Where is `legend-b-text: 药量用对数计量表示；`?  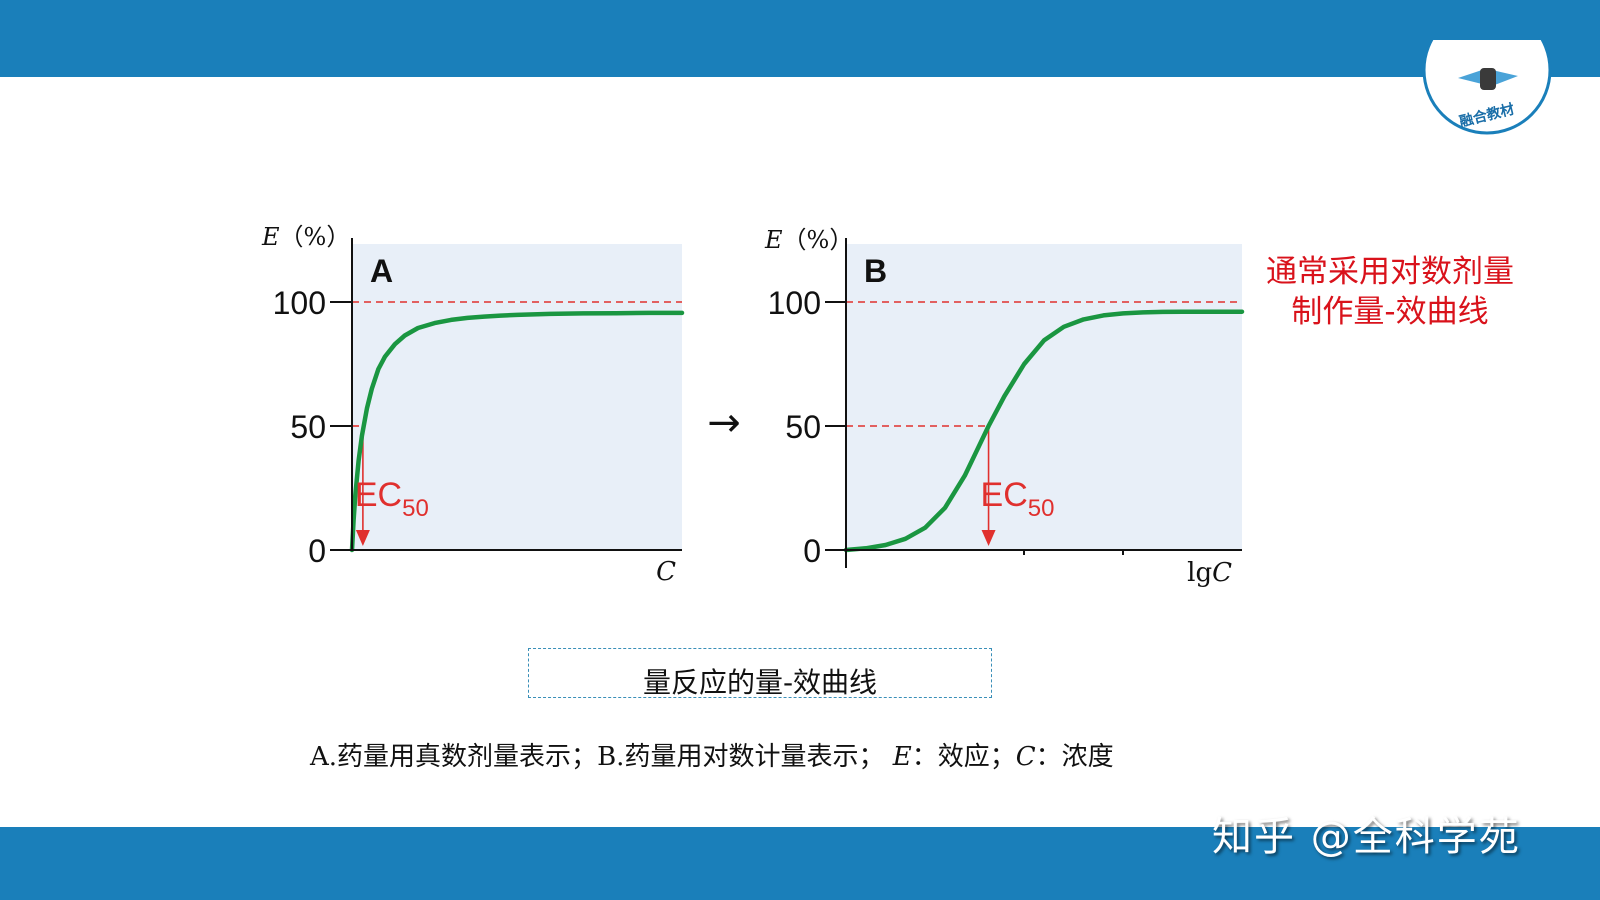
legend-b-text: 药量用对数计量表示； is located at coordinates (754, 757).